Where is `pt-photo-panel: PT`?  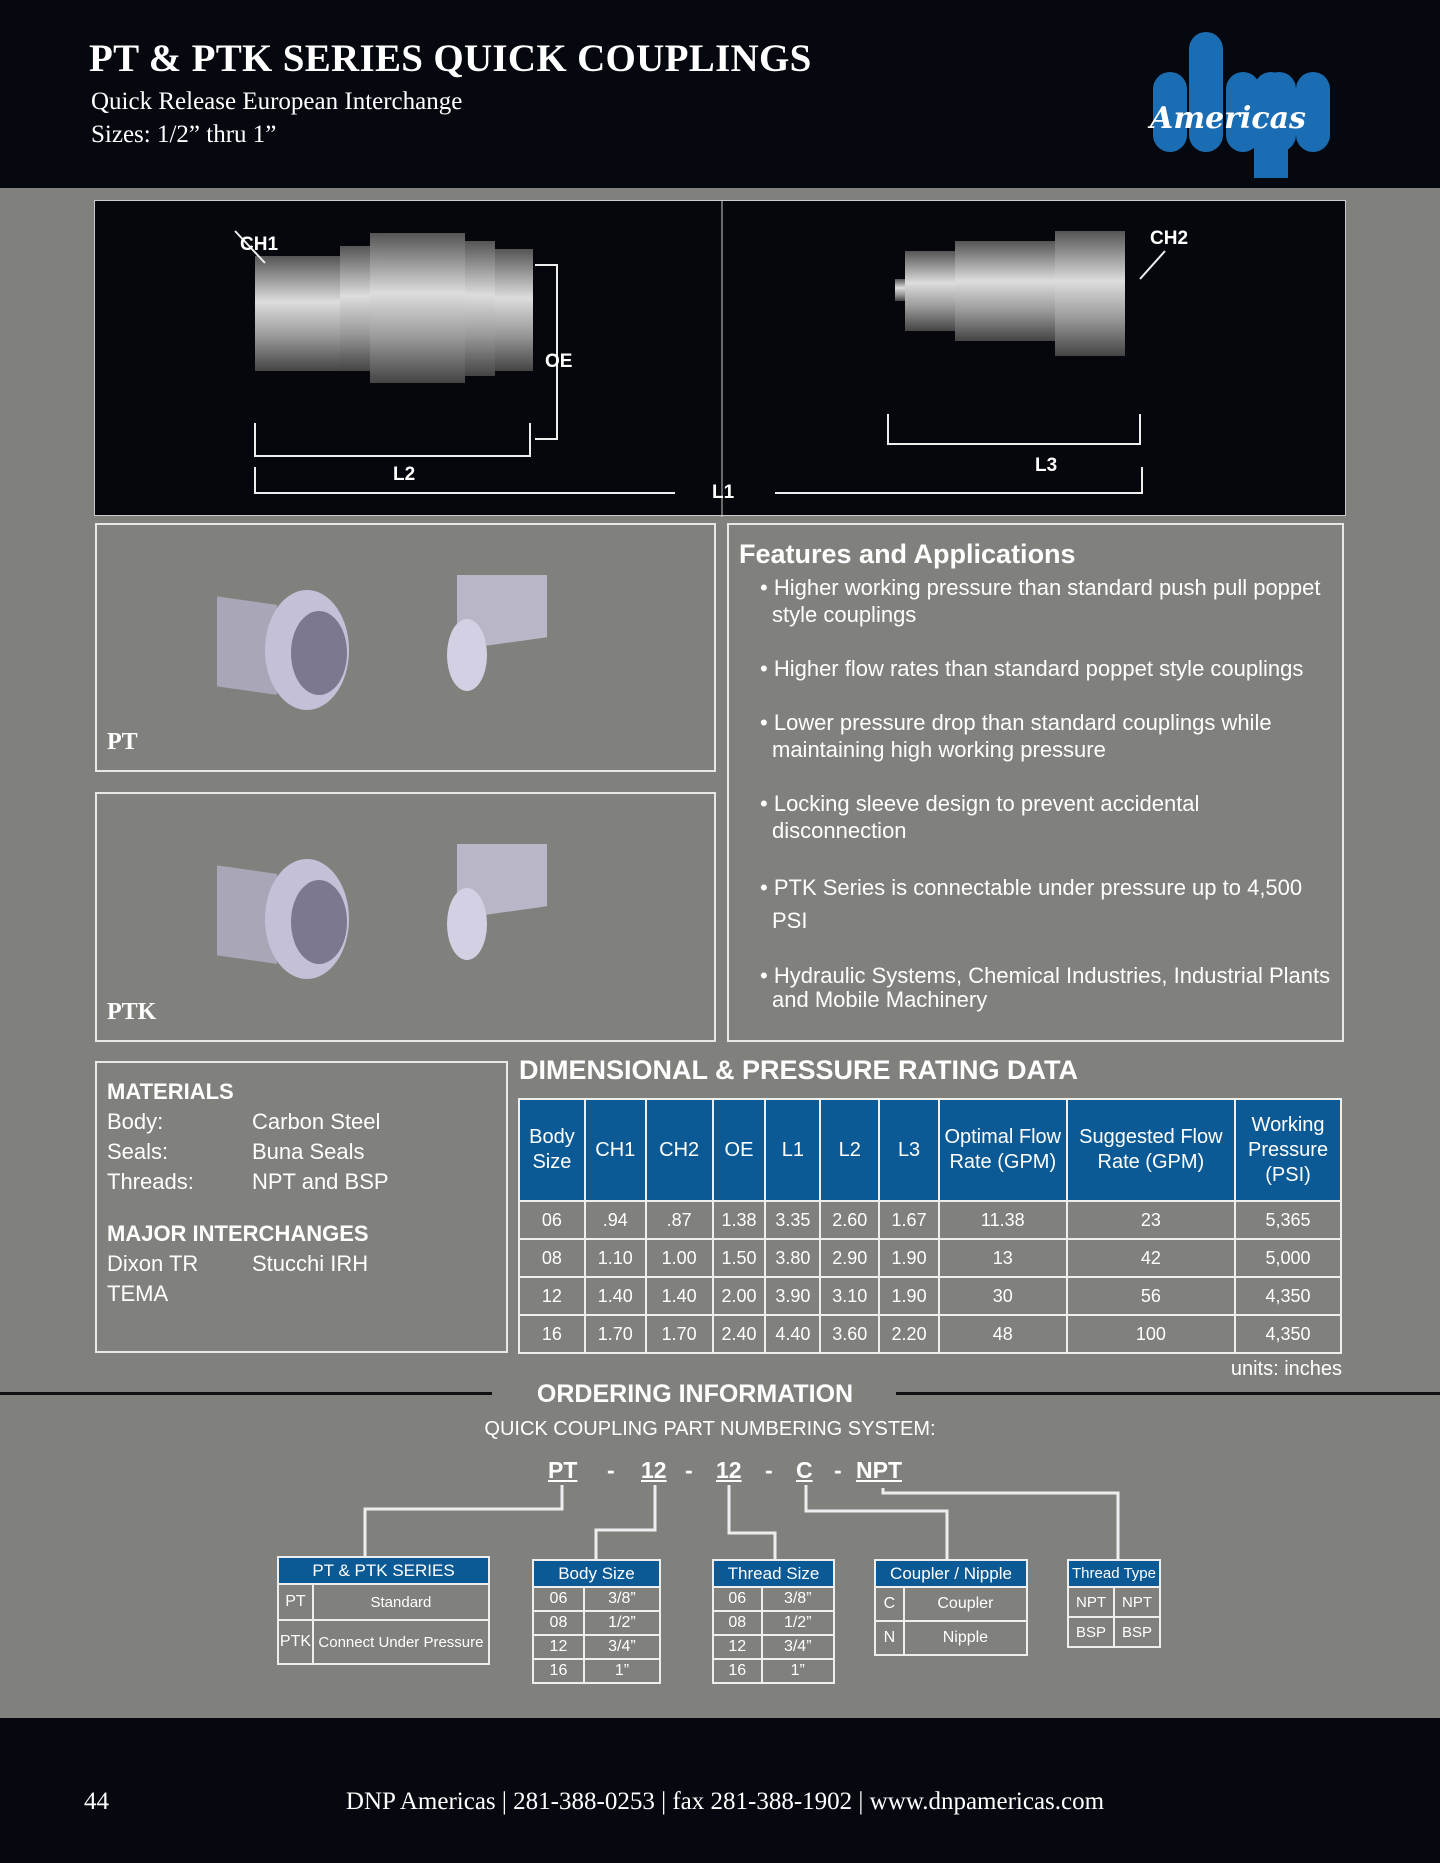
pt-photo-panel: PT is located at coordinates (405, 647).